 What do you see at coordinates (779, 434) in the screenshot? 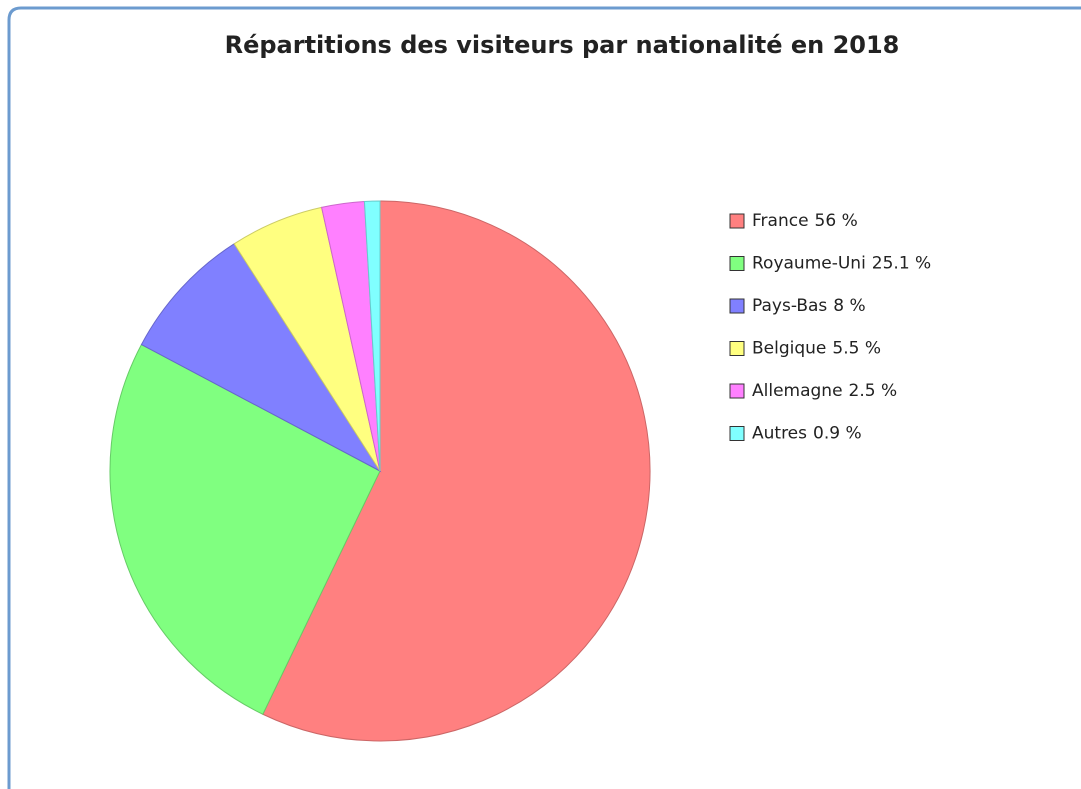
I see `legend-name: Autres` at bounding box center [779, 434].